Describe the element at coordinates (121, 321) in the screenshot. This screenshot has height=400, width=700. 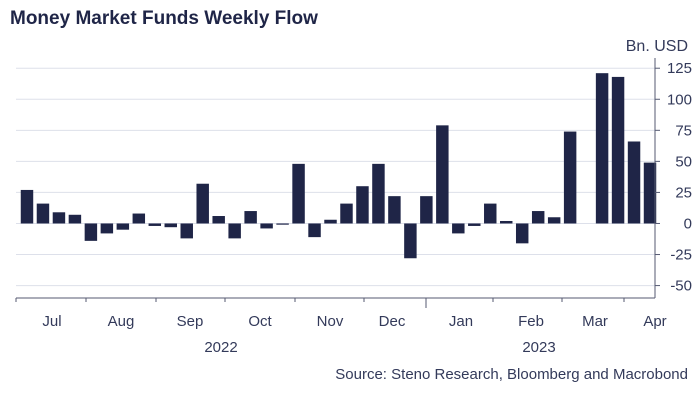
I see `x-tick-label: Aug` at that location.